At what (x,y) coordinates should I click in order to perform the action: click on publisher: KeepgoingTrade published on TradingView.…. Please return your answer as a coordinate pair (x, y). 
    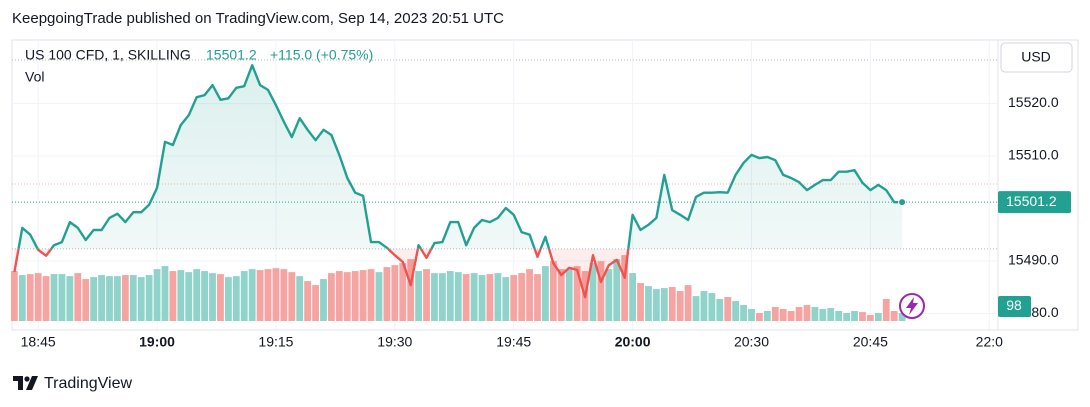
    Looking at the image, I should click on (258, 18).